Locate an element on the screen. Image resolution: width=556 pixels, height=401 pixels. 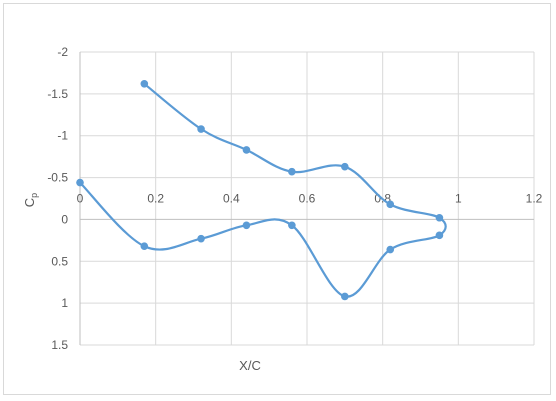
x-tick-label: 0.4 is located at coordinates (231, 198).